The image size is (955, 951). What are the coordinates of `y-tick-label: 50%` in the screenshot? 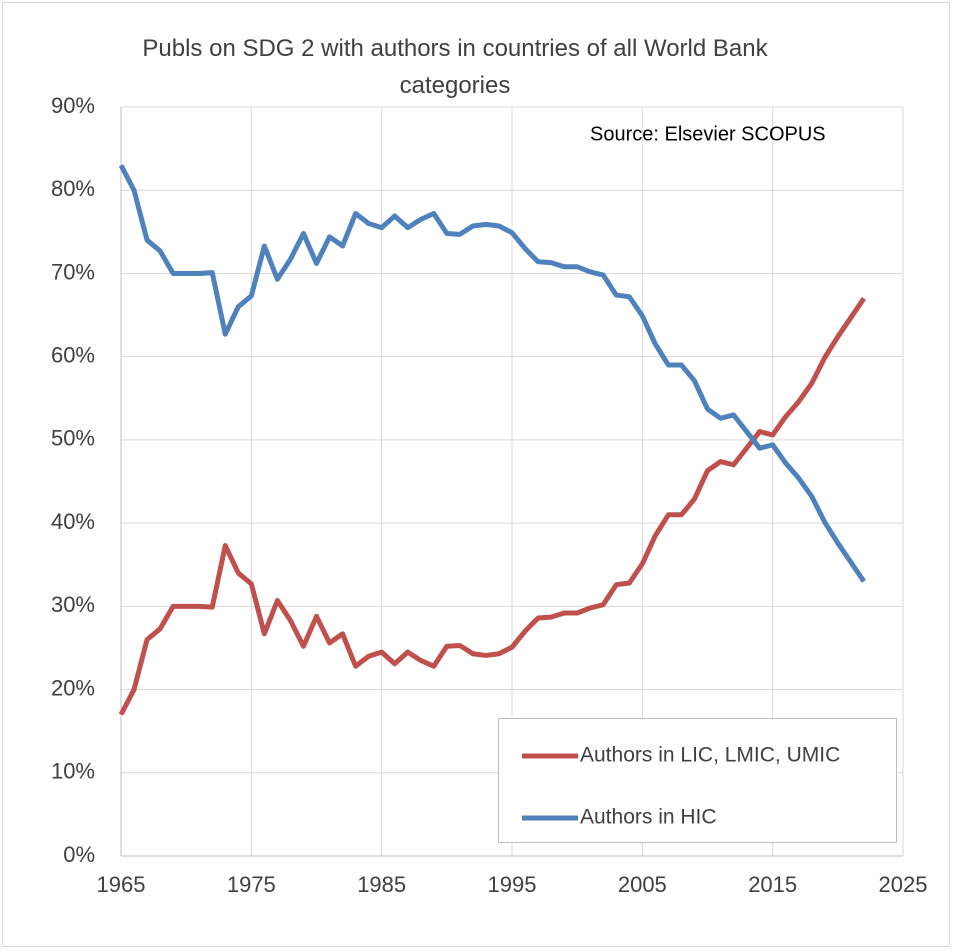 It's located at (73, 438).